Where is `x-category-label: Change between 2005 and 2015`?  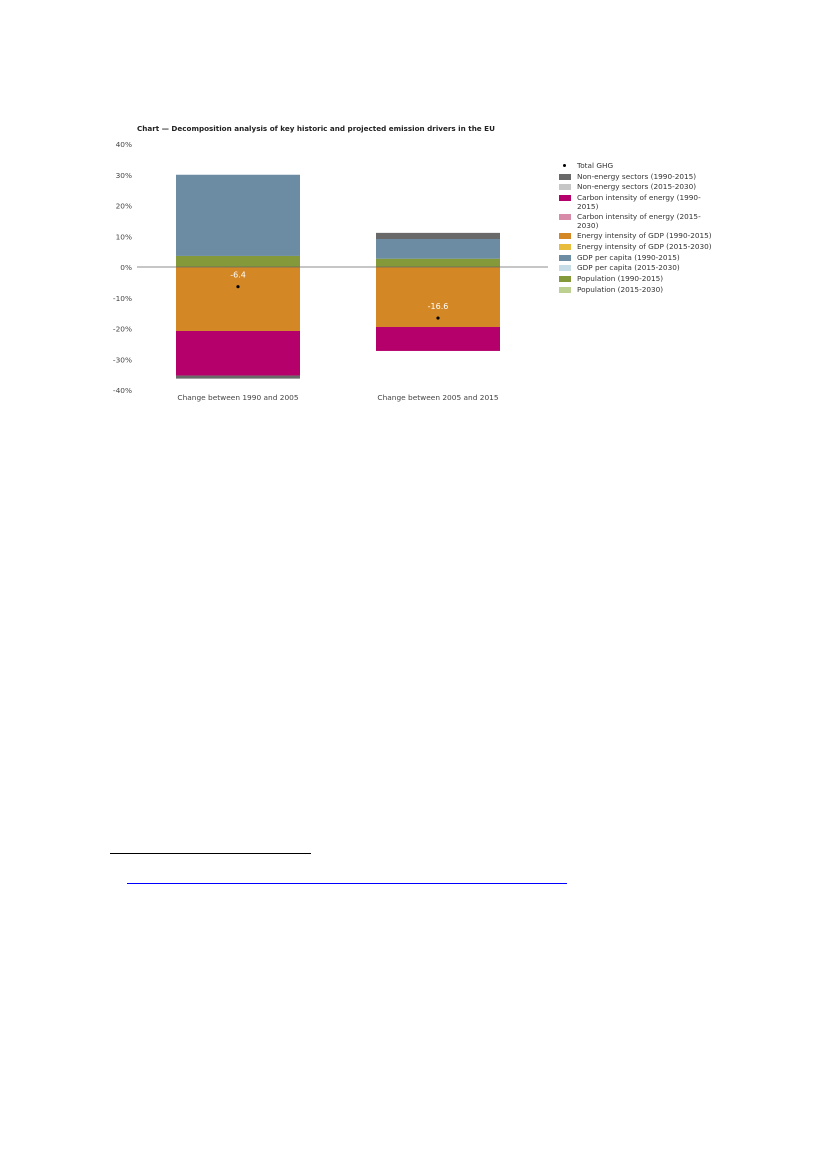
x-category-label: Change between 2005 and 2015 is located at coordinates (437, 397).